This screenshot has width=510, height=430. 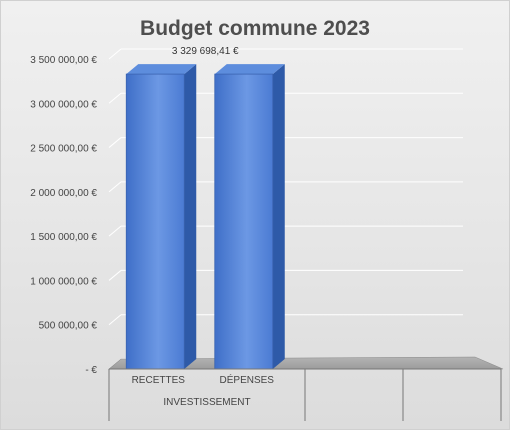 What do you see at coordinates (255, 28) in the screenshot?
I see `chart-title: Budget commune 2023` at bounding box center [255, 28].